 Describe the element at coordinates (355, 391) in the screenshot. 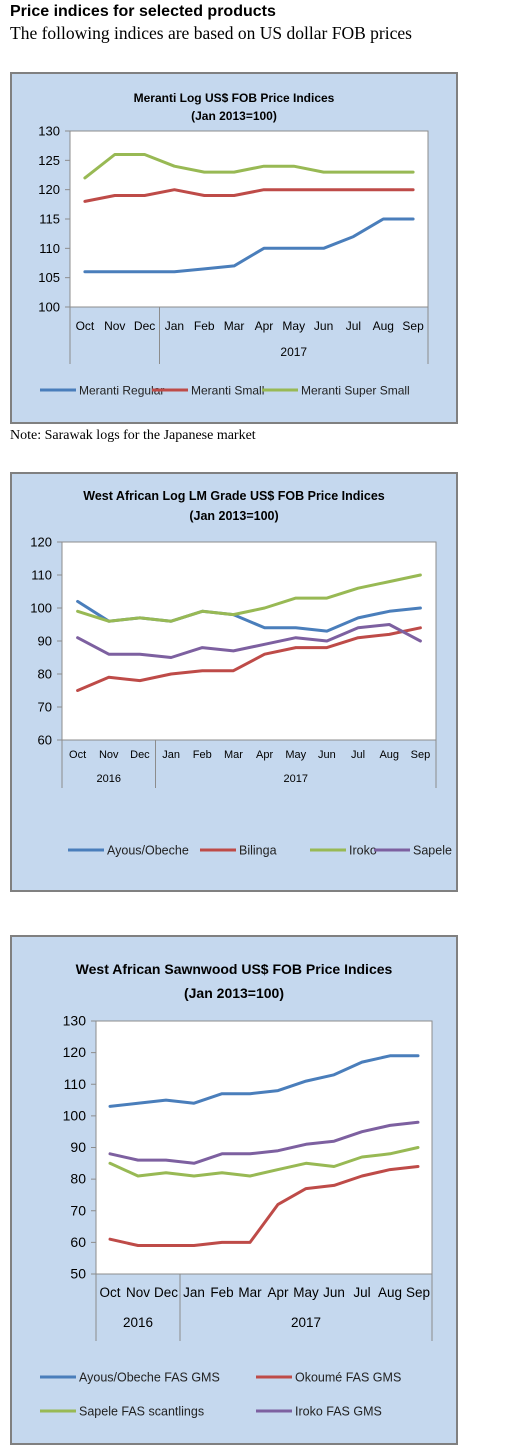

I see `legend-label: Meranti Super Small` at that location.